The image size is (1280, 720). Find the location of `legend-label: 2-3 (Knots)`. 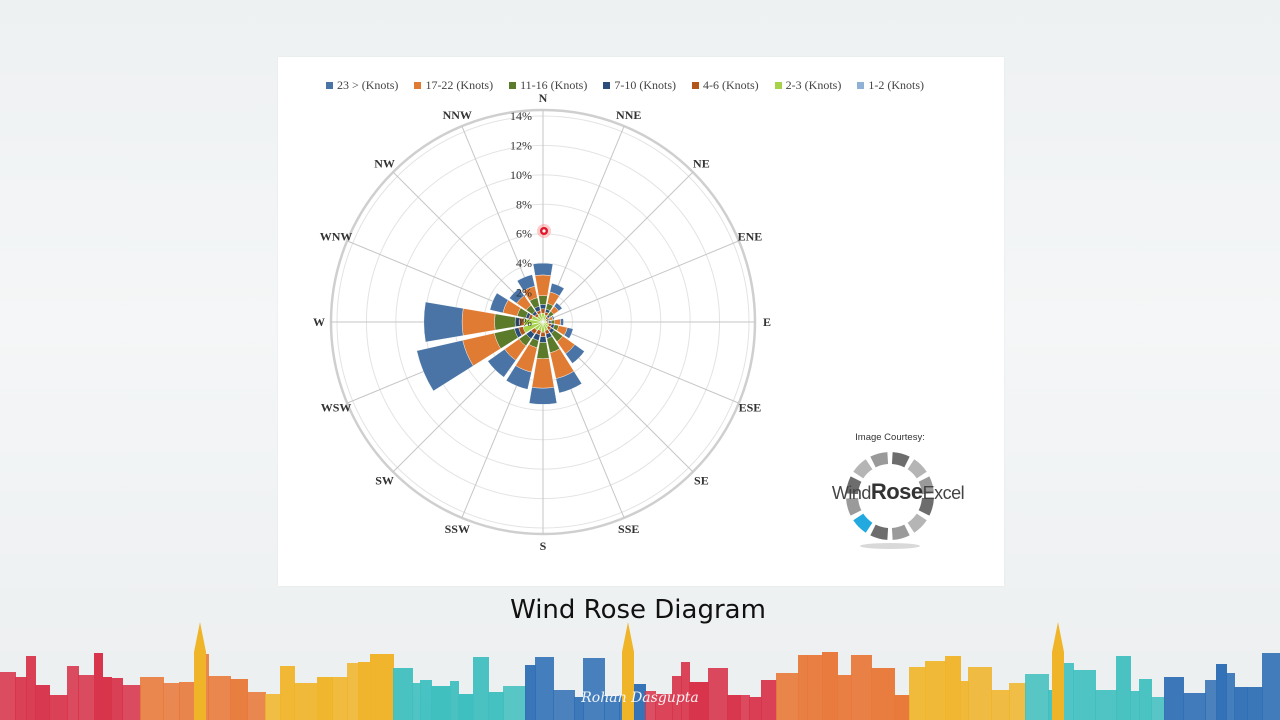

legend-label: 2-3 (Knots) is located at coordinates (813, 84).